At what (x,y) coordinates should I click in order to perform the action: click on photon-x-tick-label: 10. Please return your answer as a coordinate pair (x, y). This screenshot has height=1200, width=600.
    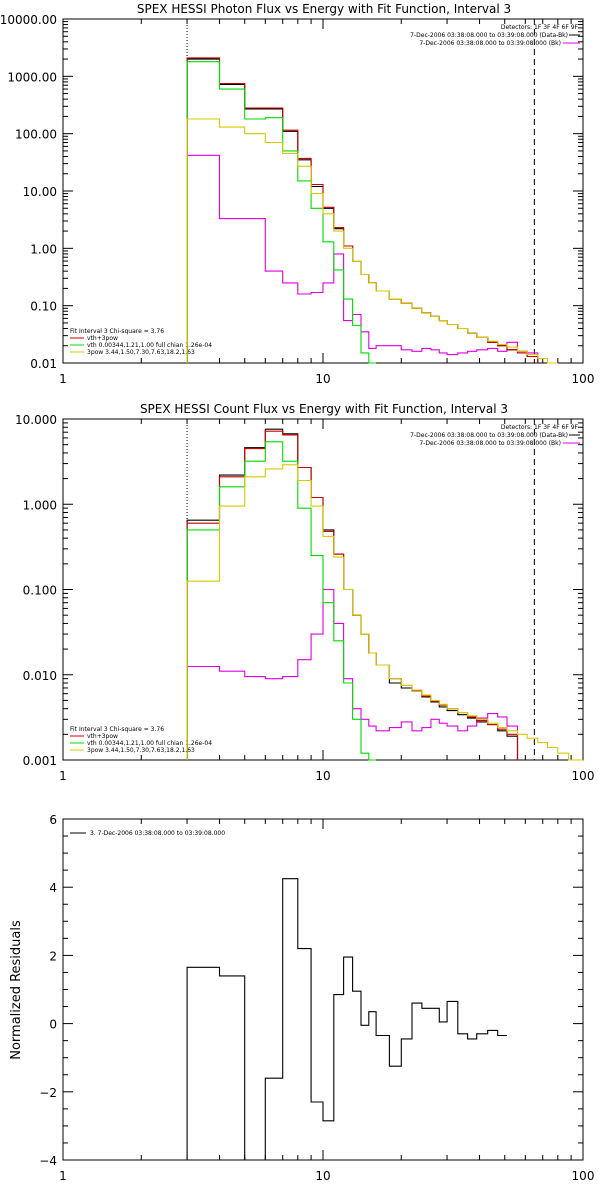
    Looking at the image, I should click on (322, 379).